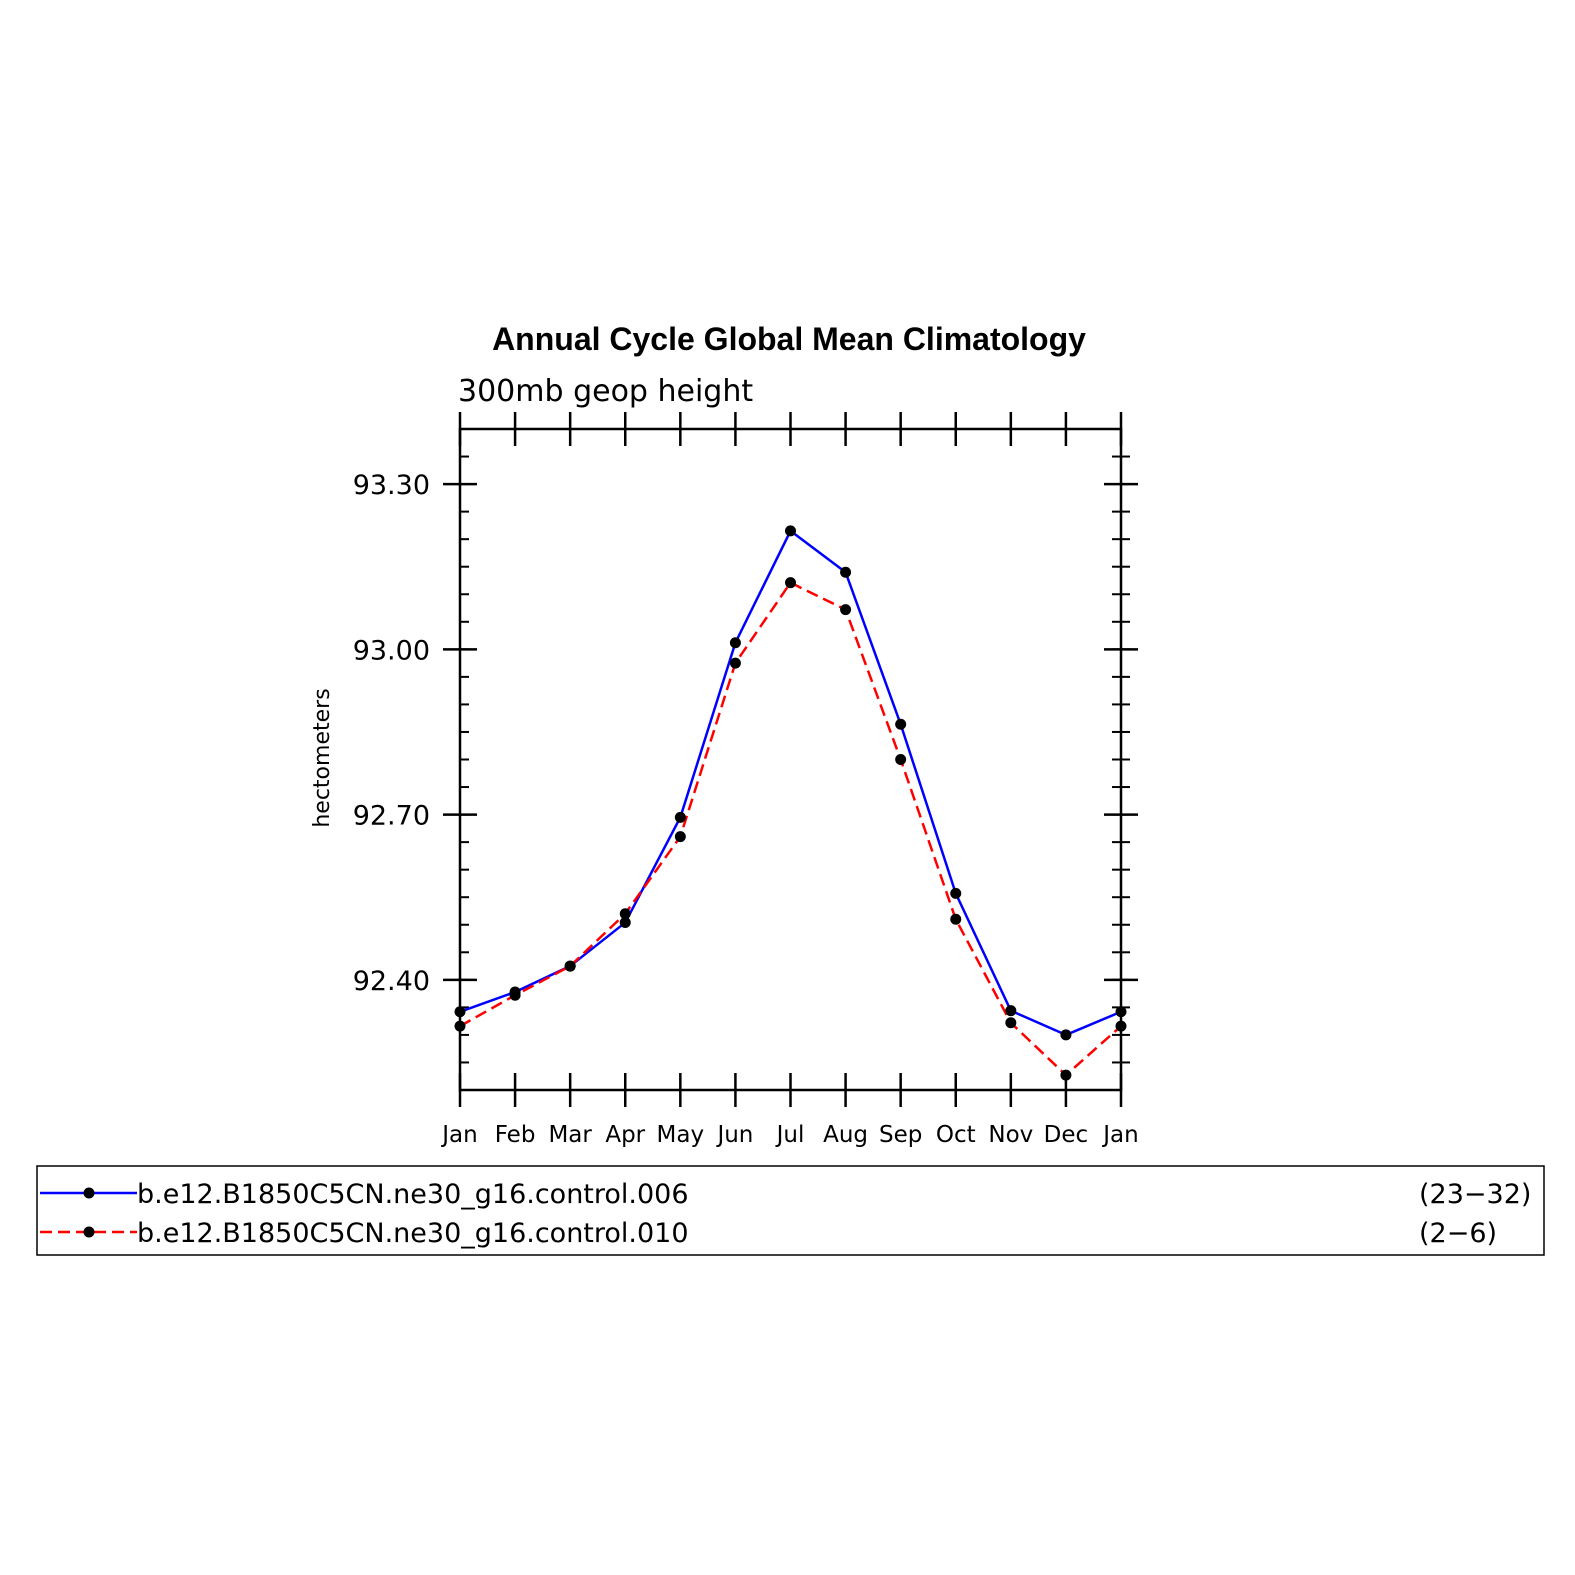 The width and height of the screenshot is (1575, 1575). What do you see at coordinates (1010, 1135) in the screenshot?
I see `x-tick-label: Nov` at bounding box center [1010, 1135].